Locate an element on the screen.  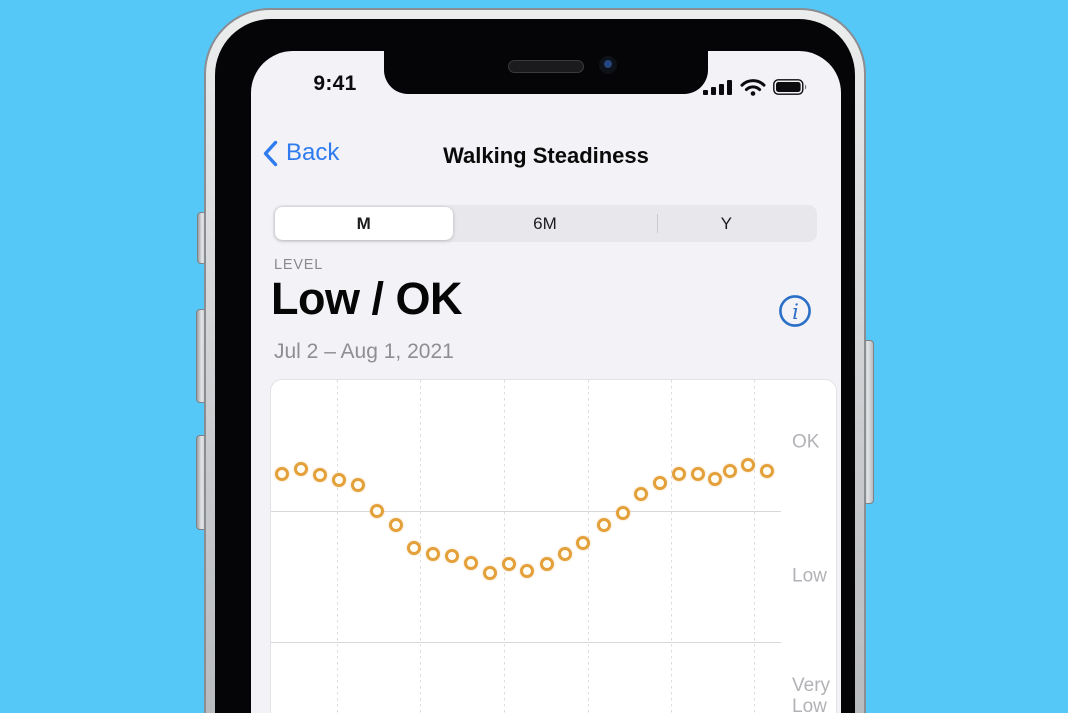
info-circle-icon: i is located at coordinates (795, 311).